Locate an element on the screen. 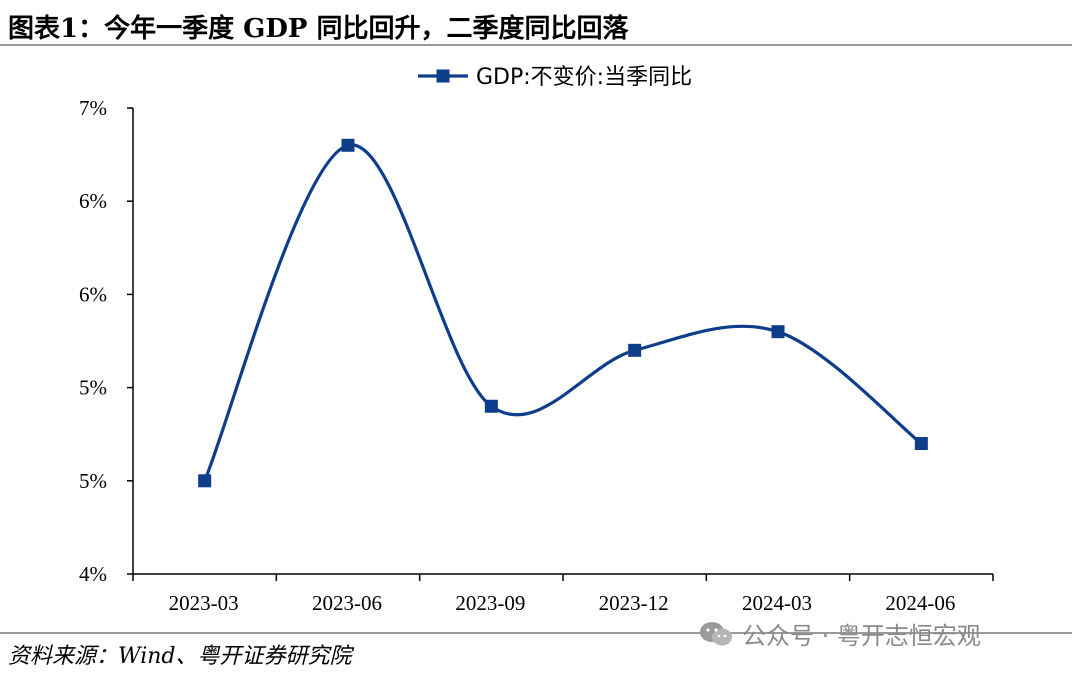 Image resolution: width=1080 pixels, height=677 pixels. watermark: 公众号 · 粤开志恒宏观 is located at coordinates (839, 633).